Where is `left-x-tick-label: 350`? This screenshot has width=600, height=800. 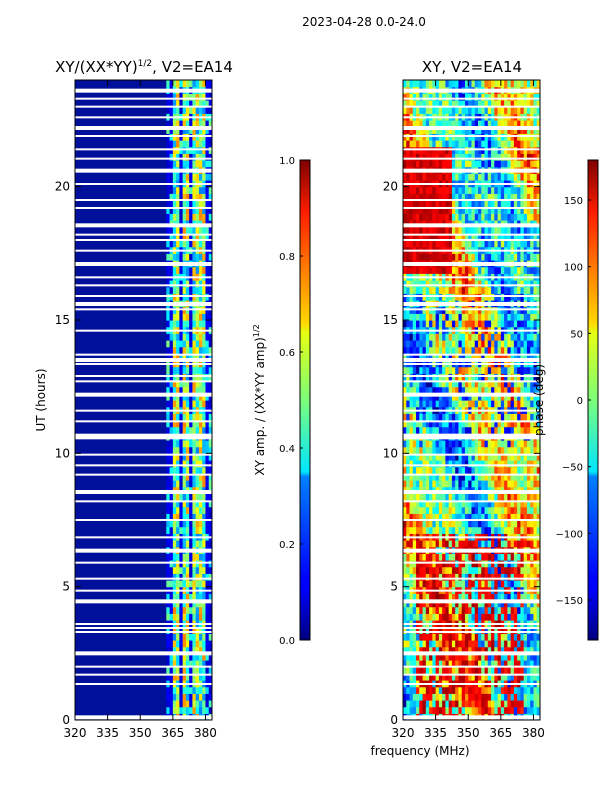
left-x-tick-label: 350 is located at coordinates (140, 733).